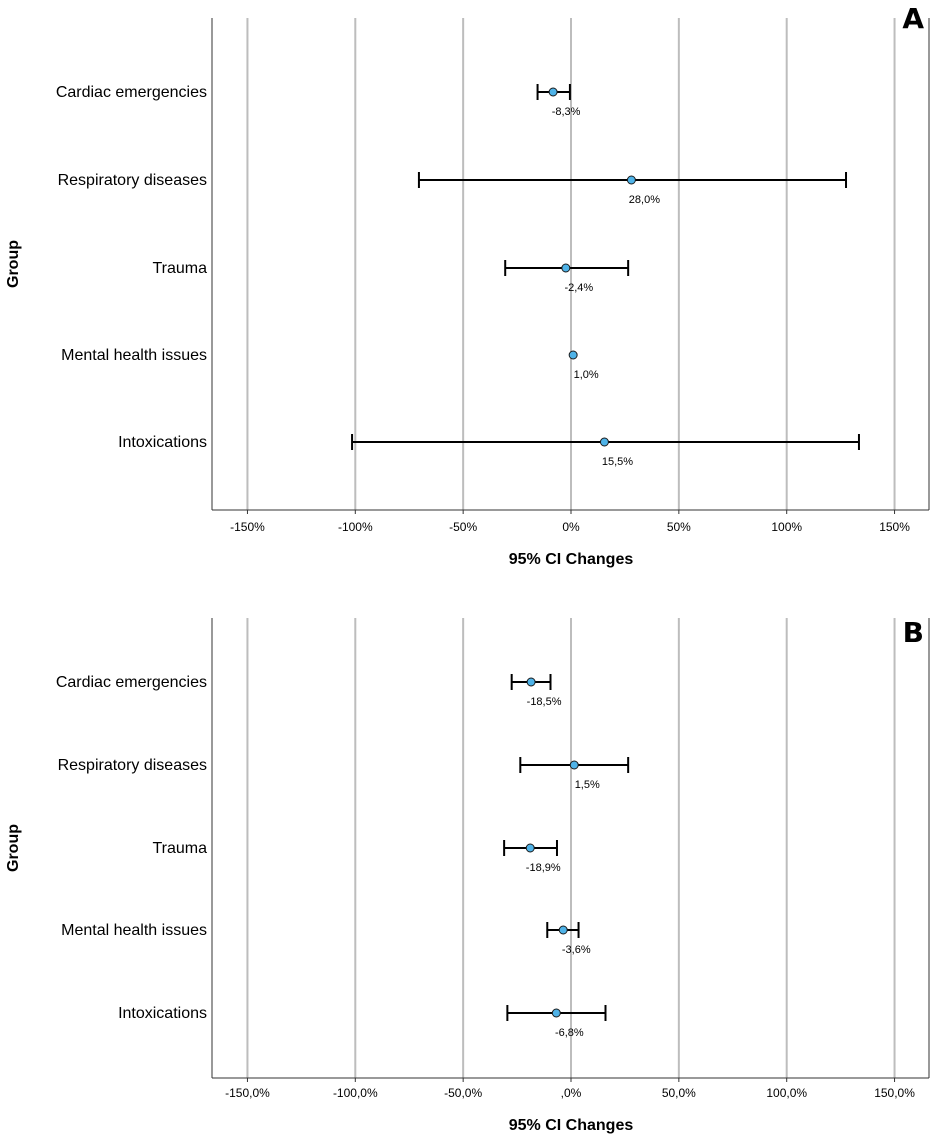  What do you see at coordinates (578, 288) in the screenshot?
I see `panel-a-value-label: -2,4%` at bounding box center [578, 288].